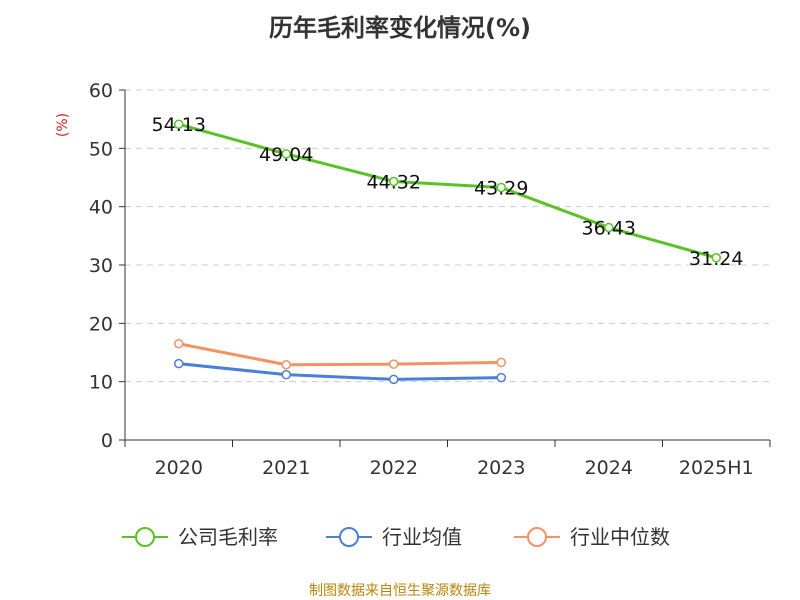 The image size is (800, 600). Describe the element at coordinates (716, 468) in the screenshot. I see `x-tick-label: 2025H1` at that location.